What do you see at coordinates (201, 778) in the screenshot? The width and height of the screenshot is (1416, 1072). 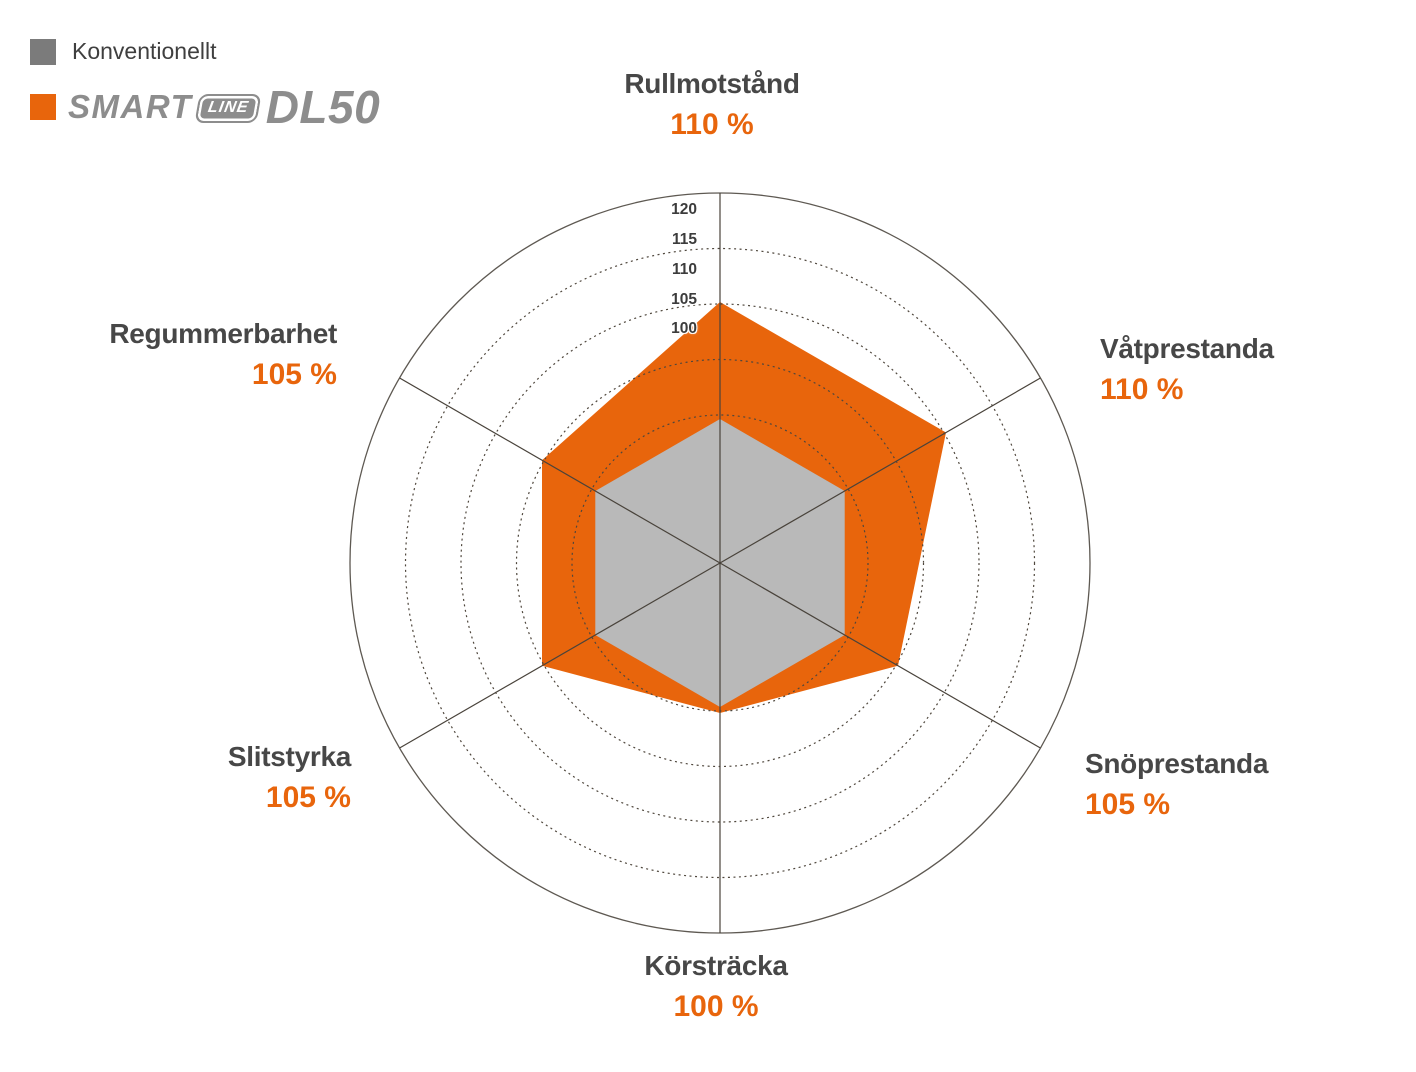 I see `axis-label-slitstyrka: Slitstyrka 105 %` at bounding box center [201, 778].